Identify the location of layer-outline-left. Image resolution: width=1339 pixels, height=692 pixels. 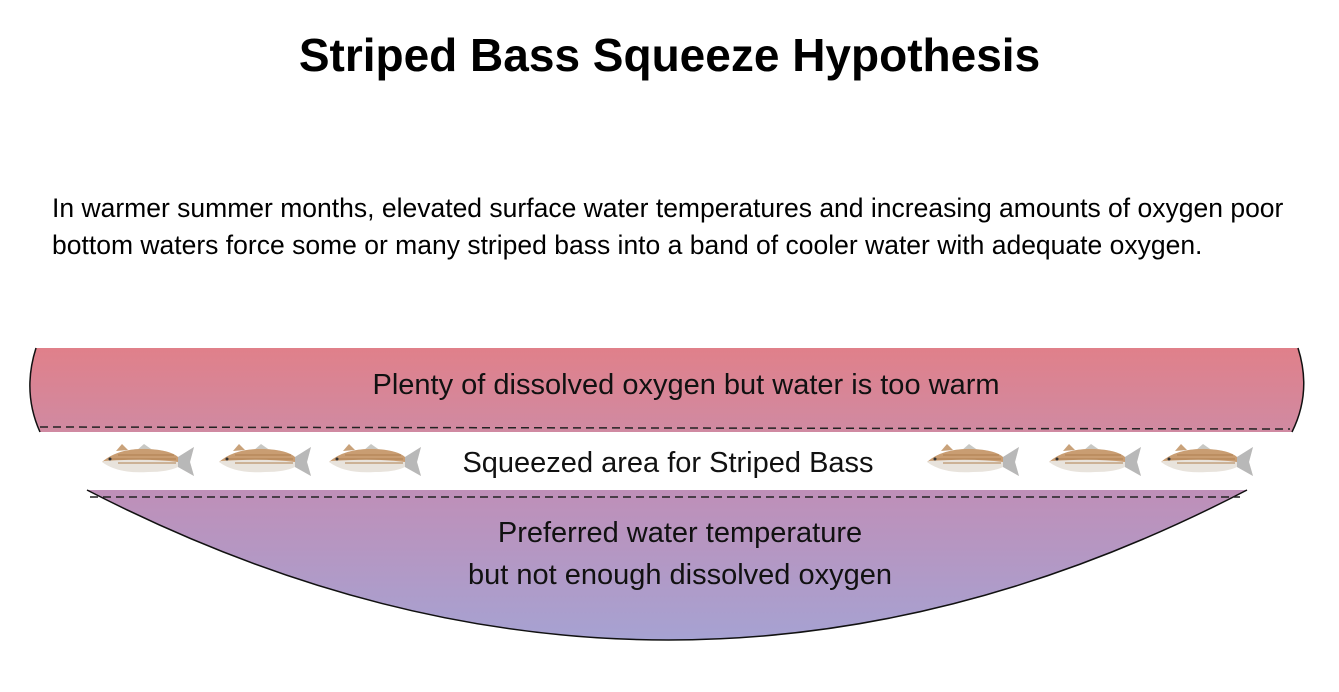
(35, 390).